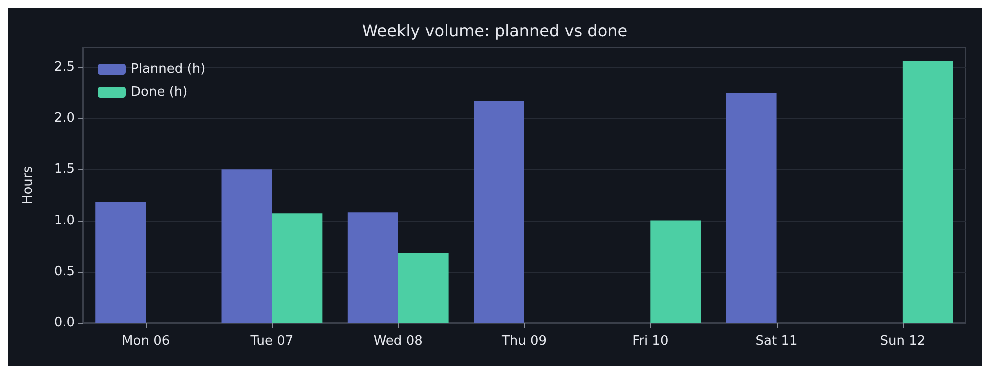  Describe the element at coordinates (64, 67) in the screenshot. I see `y-tick-label: 2.5` at that location.